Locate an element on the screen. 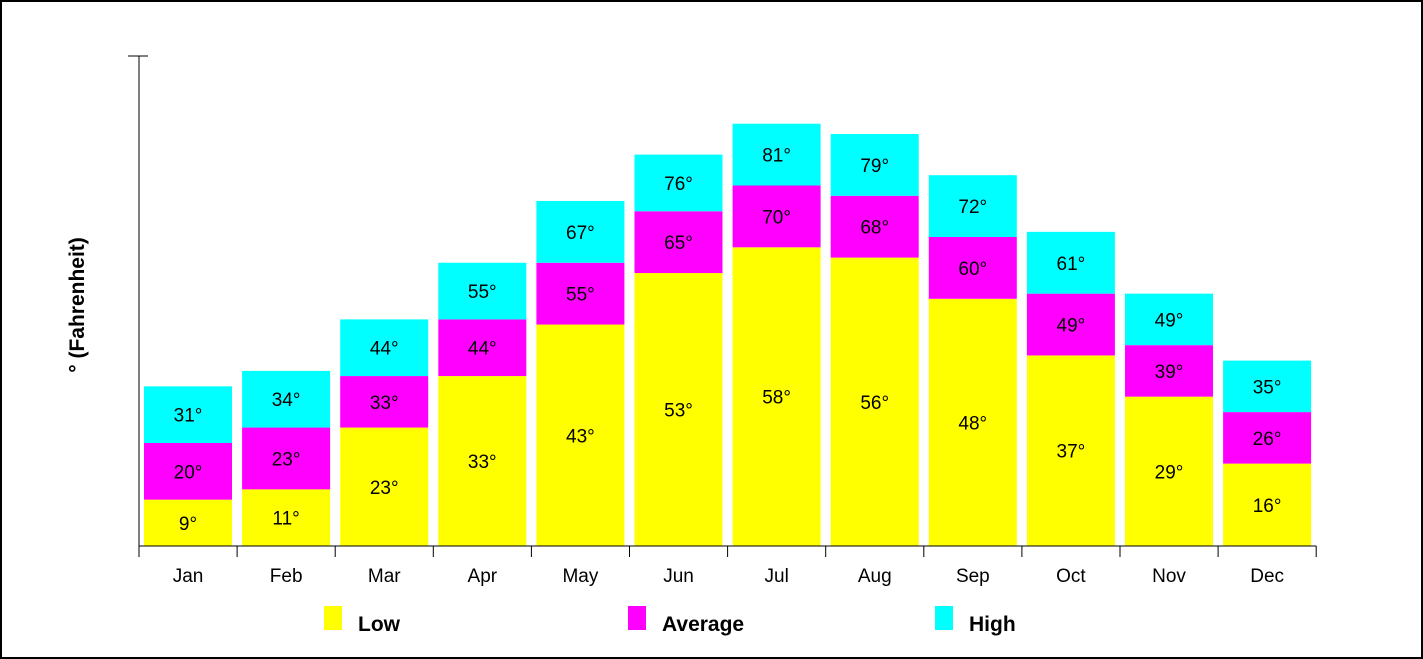 Image resolution: width=1423 pixels, height=659 pixels. bar-high-oct is located at coordinates (1070, 262).